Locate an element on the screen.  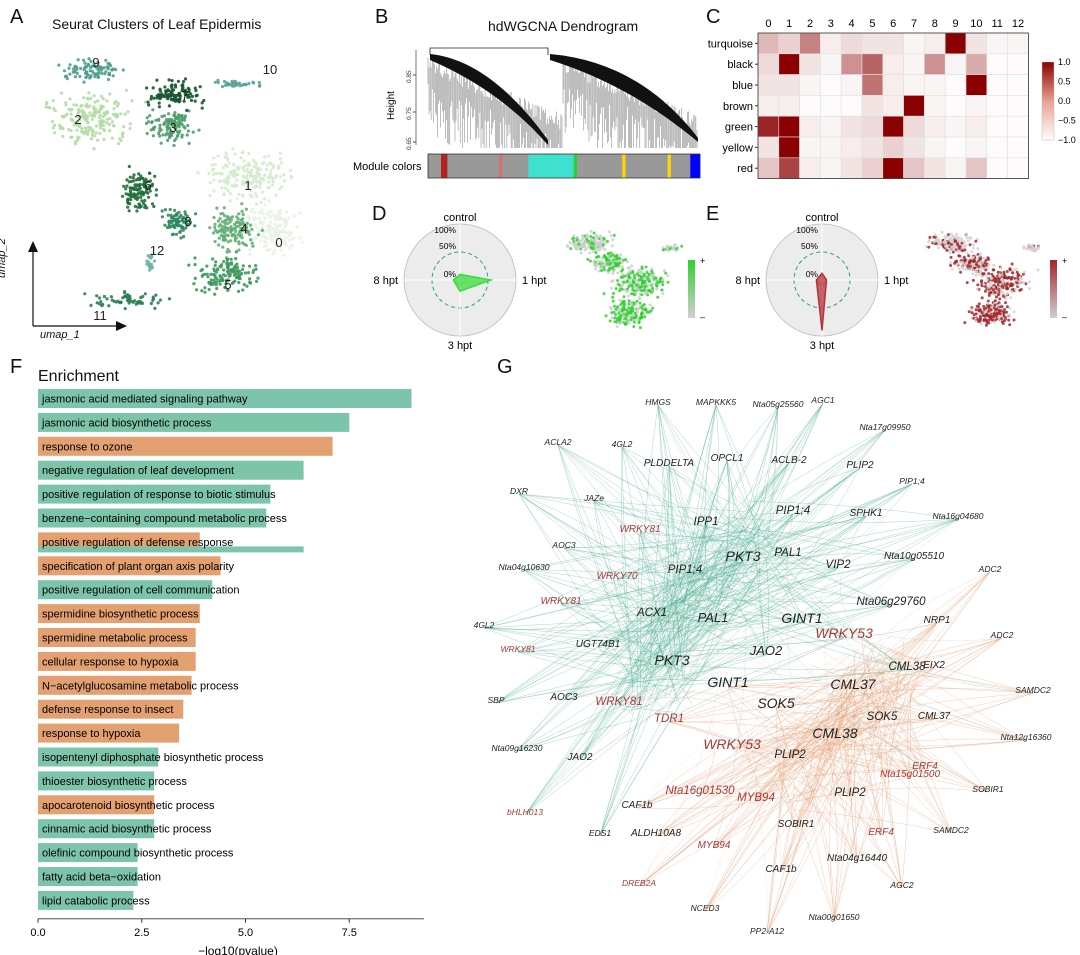
network-gene-label: ALDH10A8 is located at coordinates (655, 833).